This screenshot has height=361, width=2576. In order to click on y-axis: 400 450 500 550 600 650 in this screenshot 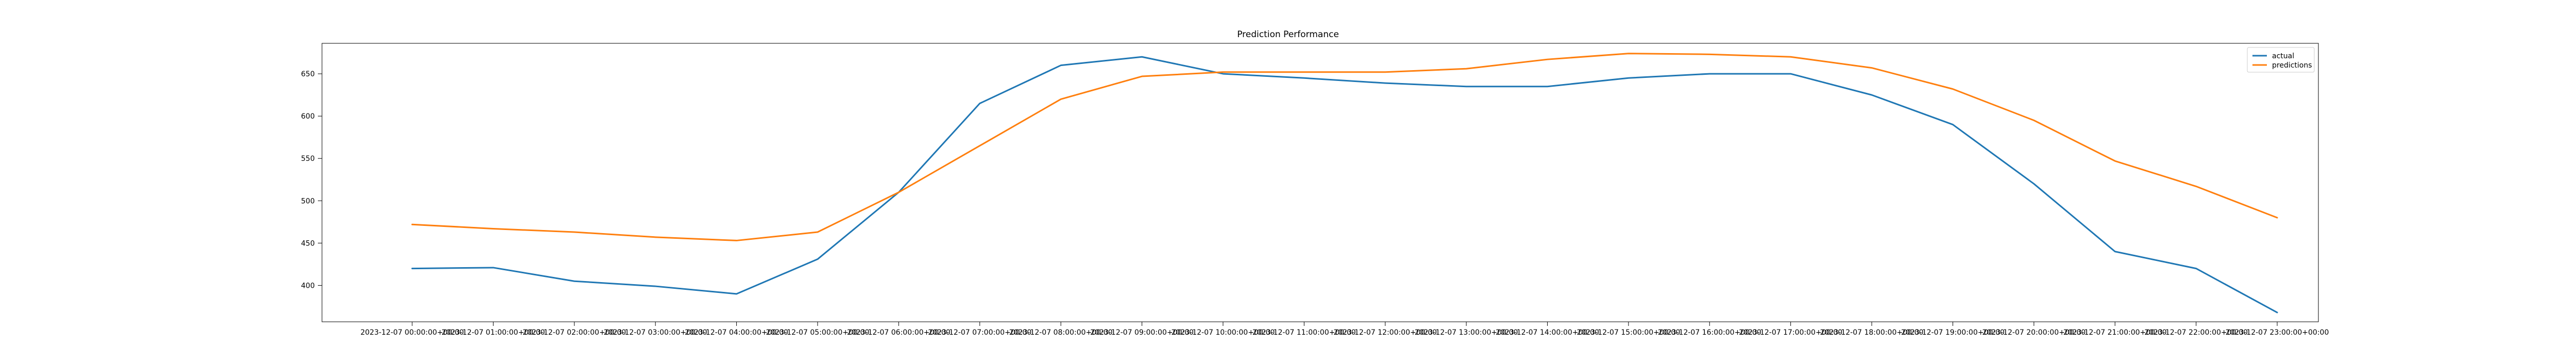, I will do `click(311, 180)`.